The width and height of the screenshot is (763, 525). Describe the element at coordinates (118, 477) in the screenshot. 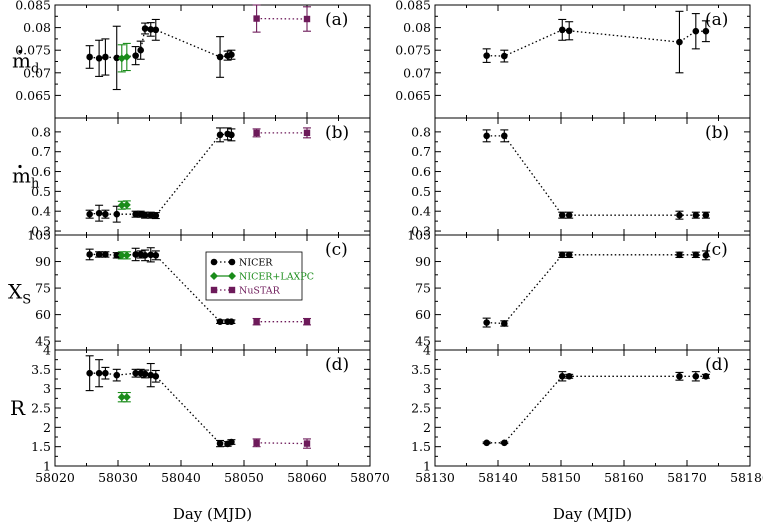

I see `x-tick-label: 58030` at that location.